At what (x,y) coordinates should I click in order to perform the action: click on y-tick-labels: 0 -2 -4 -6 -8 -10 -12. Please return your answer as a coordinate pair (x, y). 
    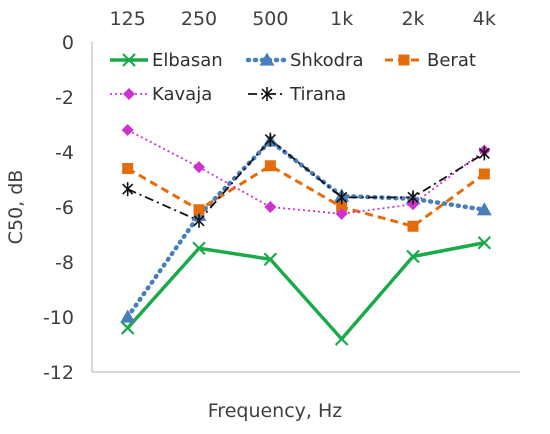
    Looking at the image, I should click on (58, 208).